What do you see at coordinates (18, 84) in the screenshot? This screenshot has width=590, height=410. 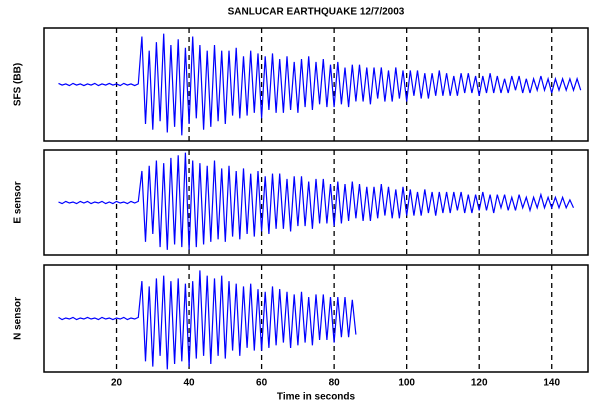 I see `y-axis-label: SFS (BB)` at bounding box center [18, 84].